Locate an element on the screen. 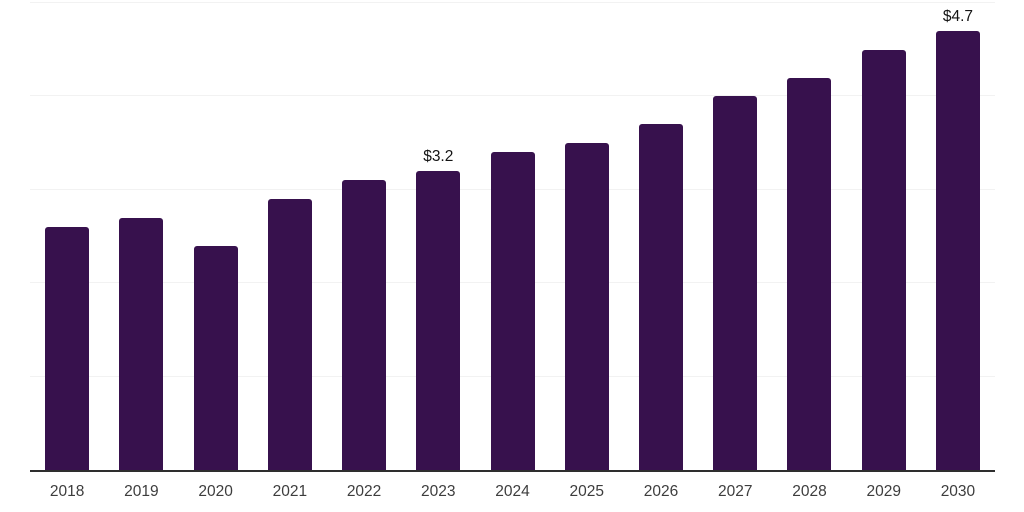 The height and width of the screenshot is (512, 1024). bar-2020 is located at coordinates (215, 357).